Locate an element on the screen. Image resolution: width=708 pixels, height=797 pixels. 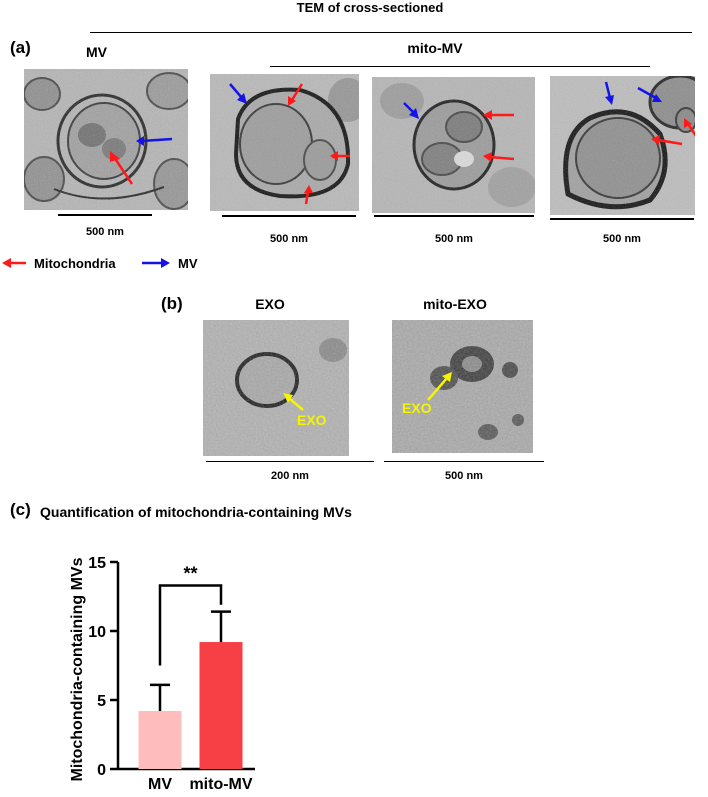
panel-c-letter: (c) is located at coordinates (20, 509).